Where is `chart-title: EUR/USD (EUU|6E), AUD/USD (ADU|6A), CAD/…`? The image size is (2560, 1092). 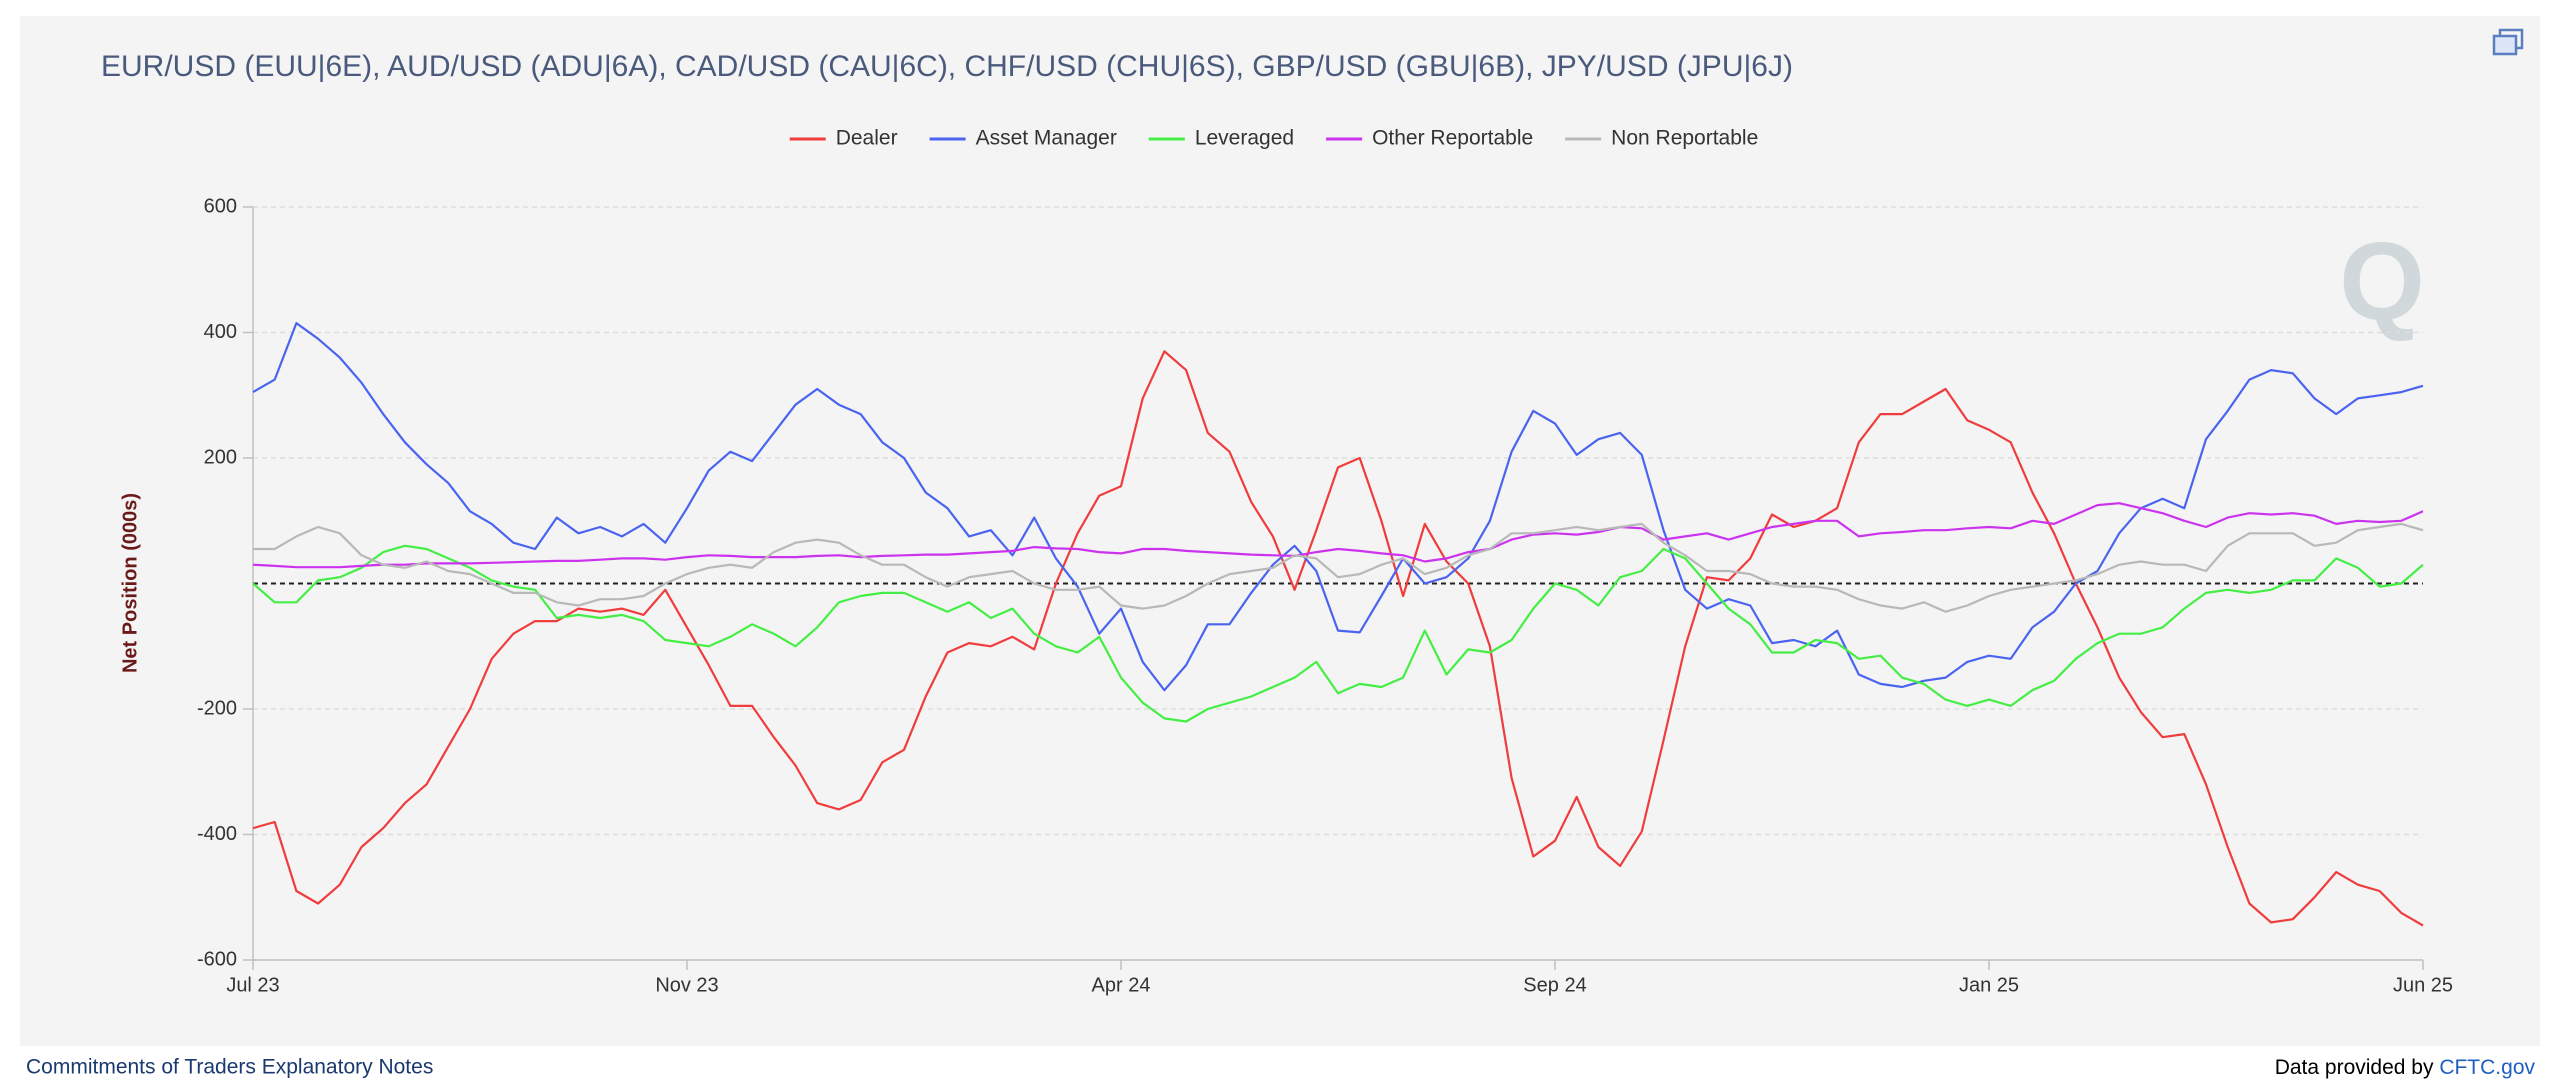
chart-title: EUR/USD (EUU|6E), AUD/USD (ADU|6A), CAD/… is located at coordinates (947, 66).